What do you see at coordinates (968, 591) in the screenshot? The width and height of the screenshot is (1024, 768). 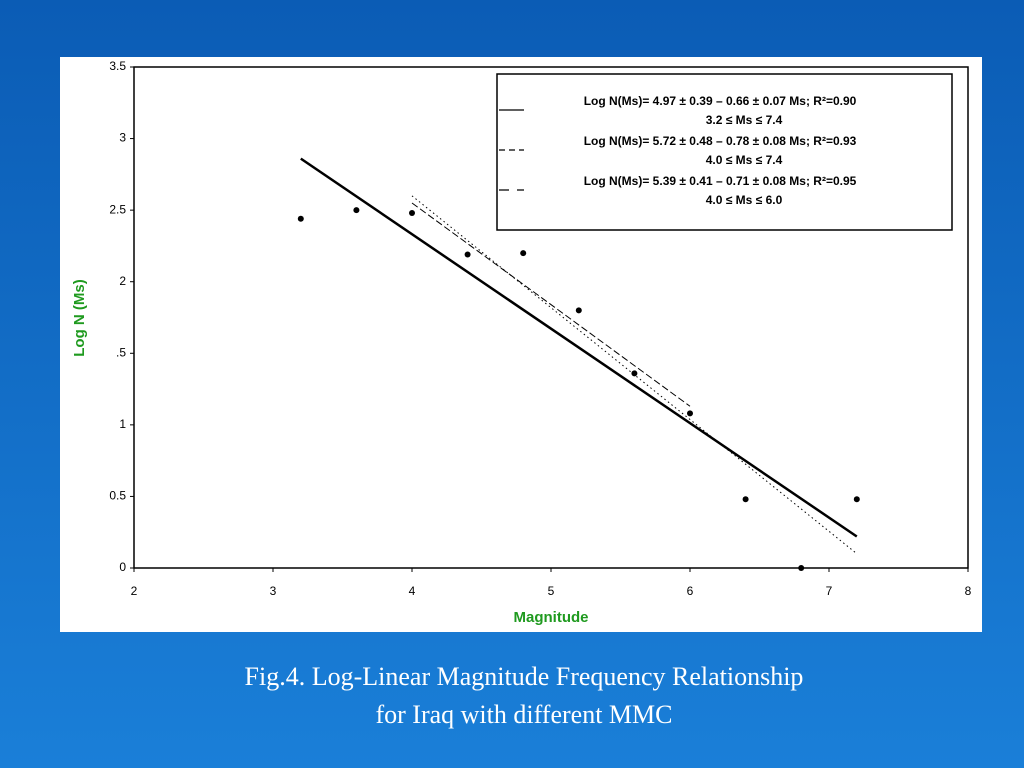 I see `x-tick-label: 8` at bounding box center [968, 591].